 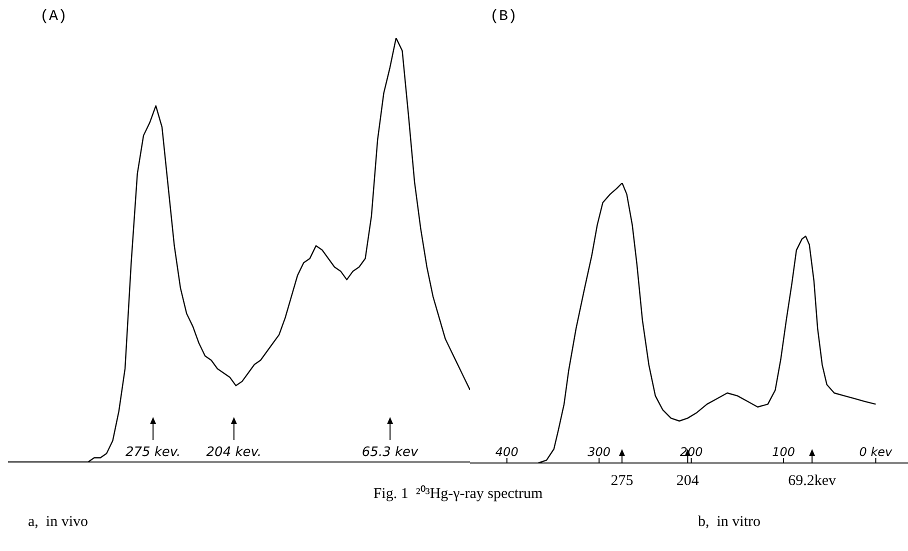 I want to click on x-tick-label: 400, so click(x=507, y=452).